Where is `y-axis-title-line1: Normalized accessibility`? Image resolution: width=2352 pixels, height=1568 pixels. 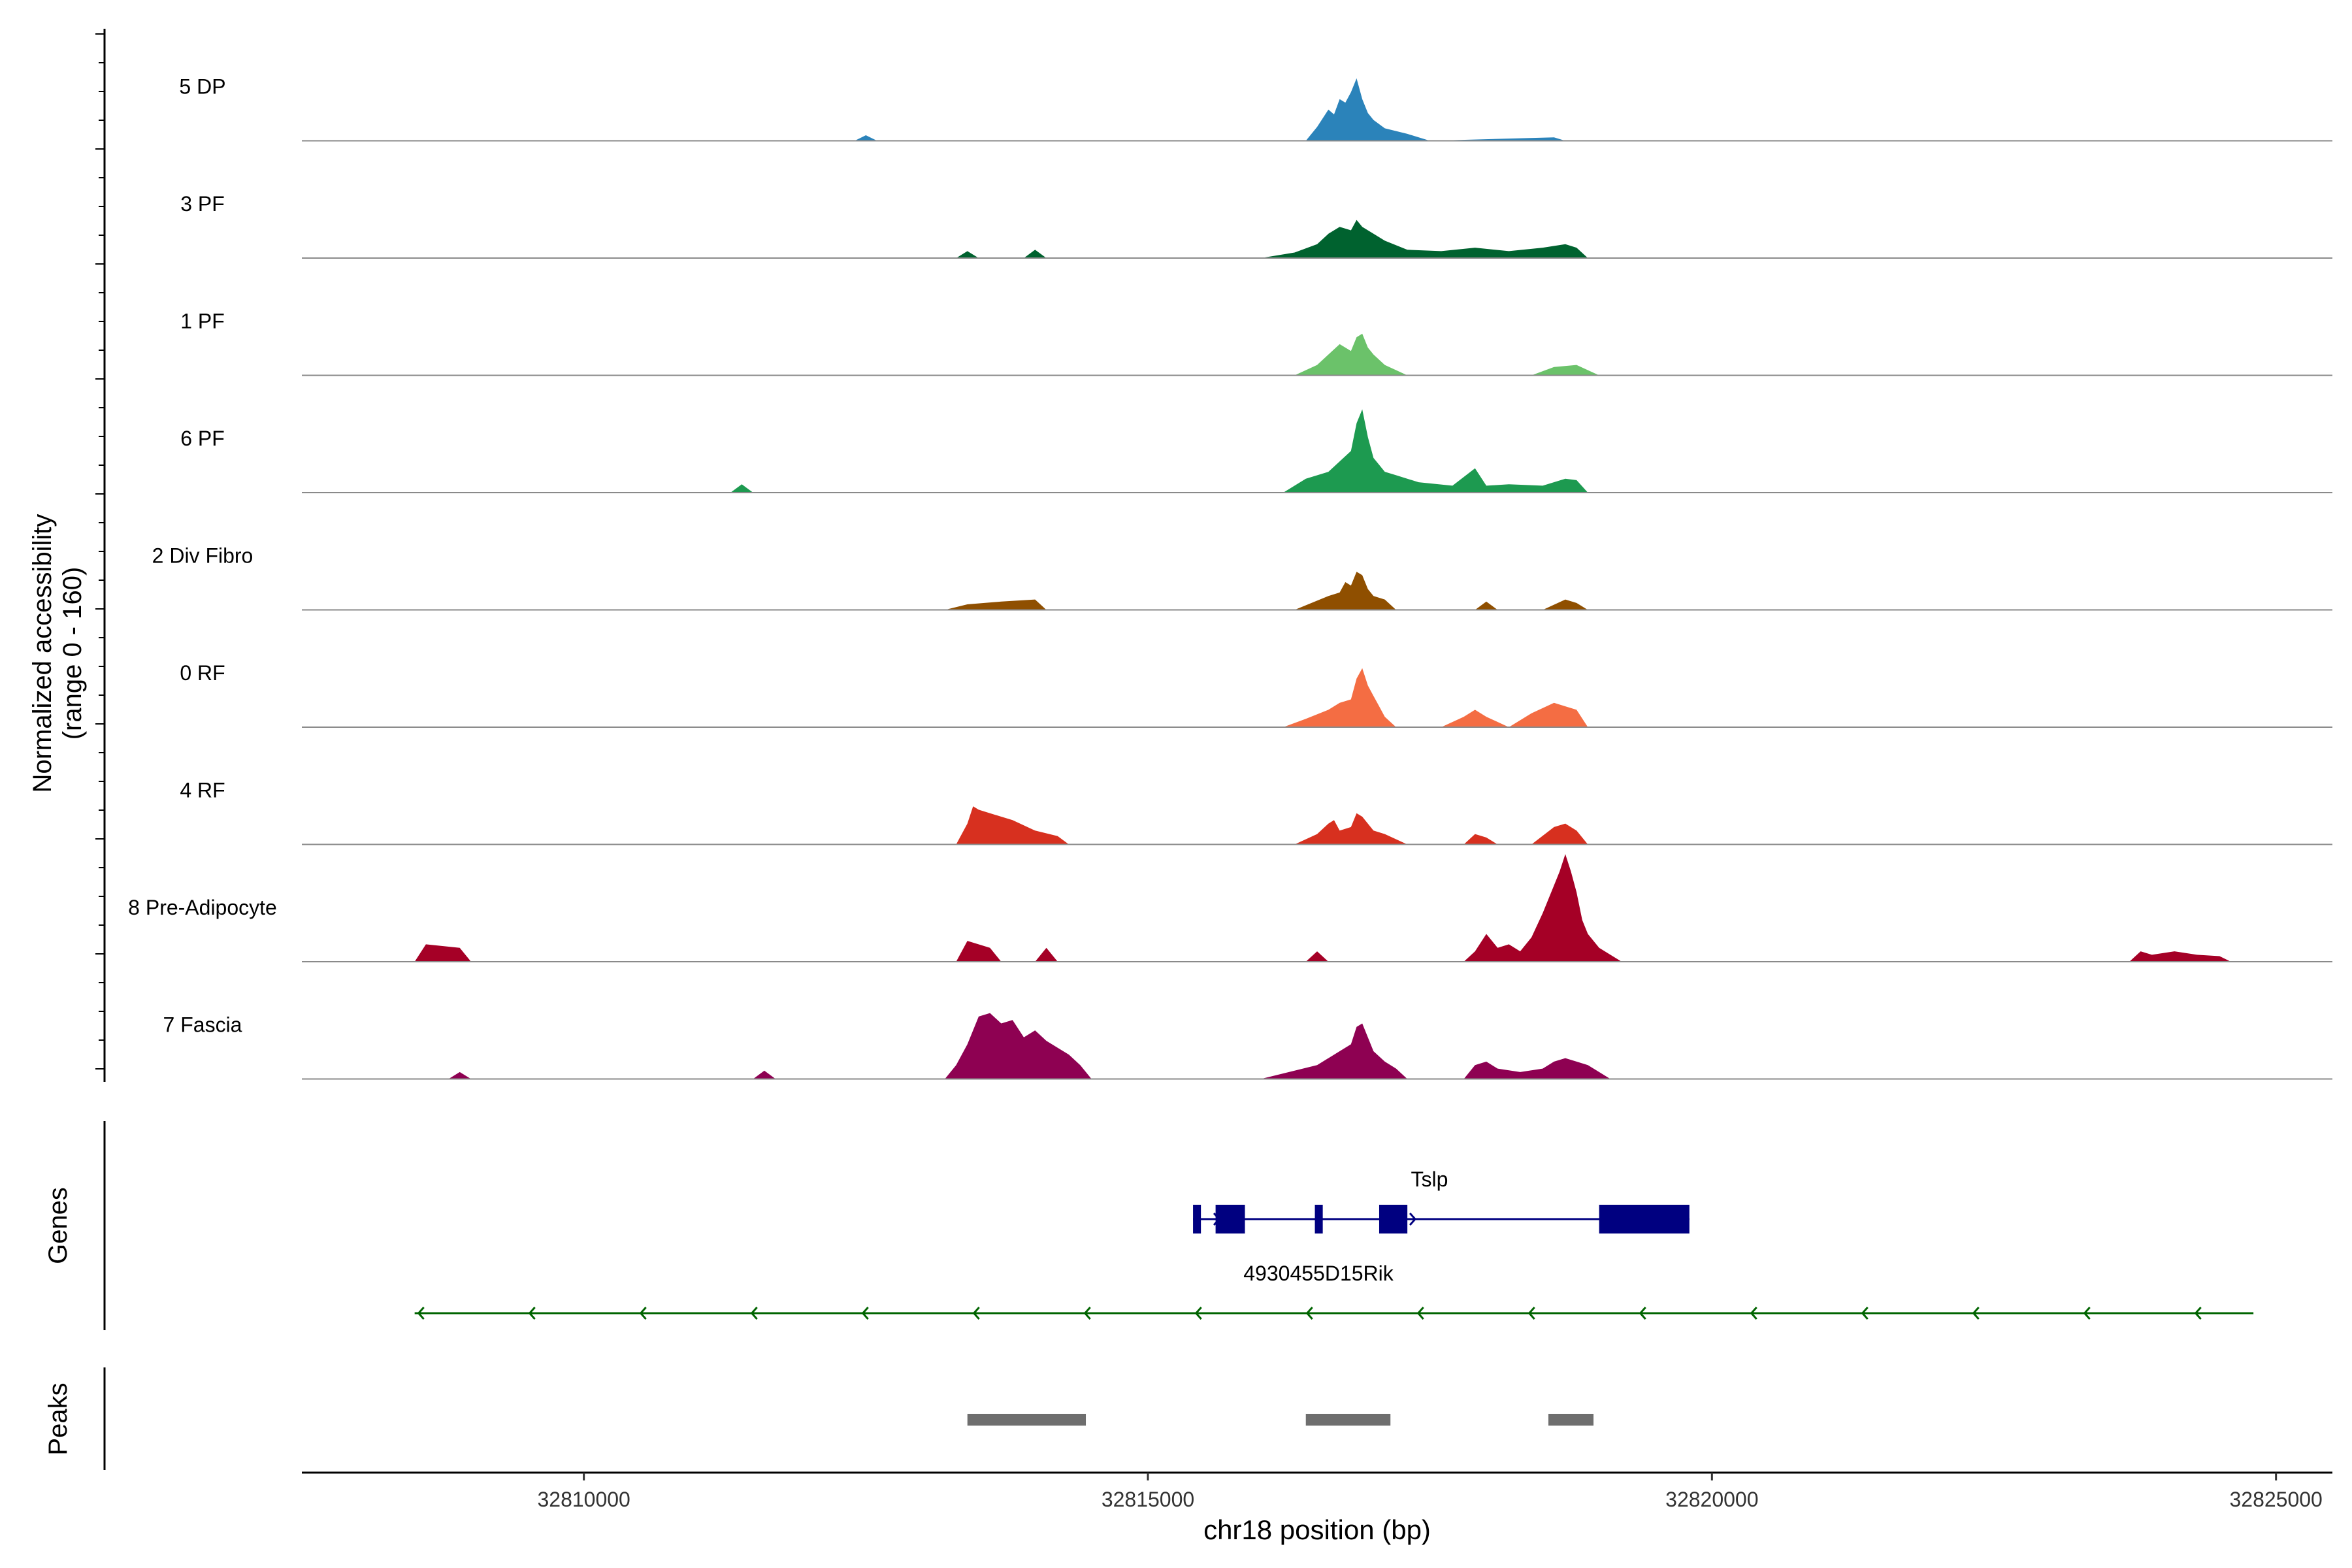
y-axis-title-line1: Normalized accessibility is located at coordinates (42, 653).